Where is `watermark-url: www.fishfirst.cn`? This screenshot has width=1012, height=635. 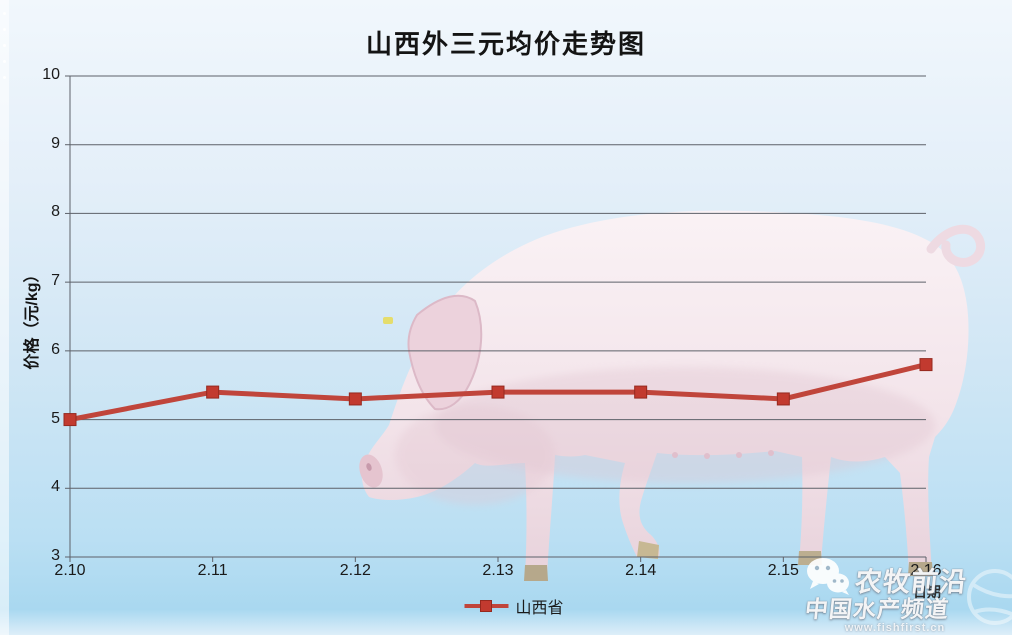
watermark-url: www.fishfirst.cn is located at coordinates (895, 627).